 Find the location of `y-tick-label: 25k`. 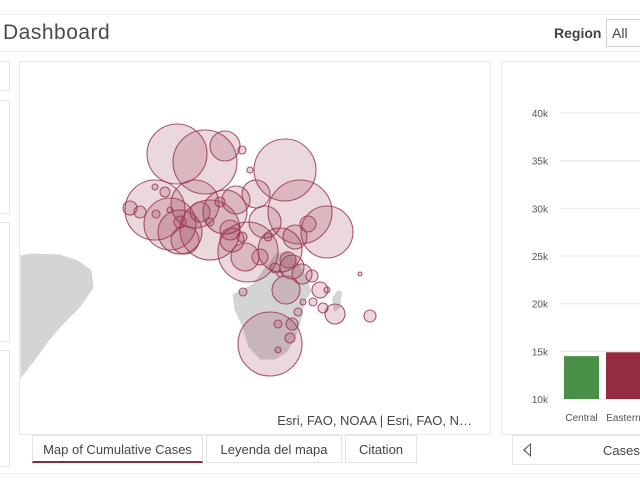

y-tick-label: 25k is located at coordinates (540, 257).